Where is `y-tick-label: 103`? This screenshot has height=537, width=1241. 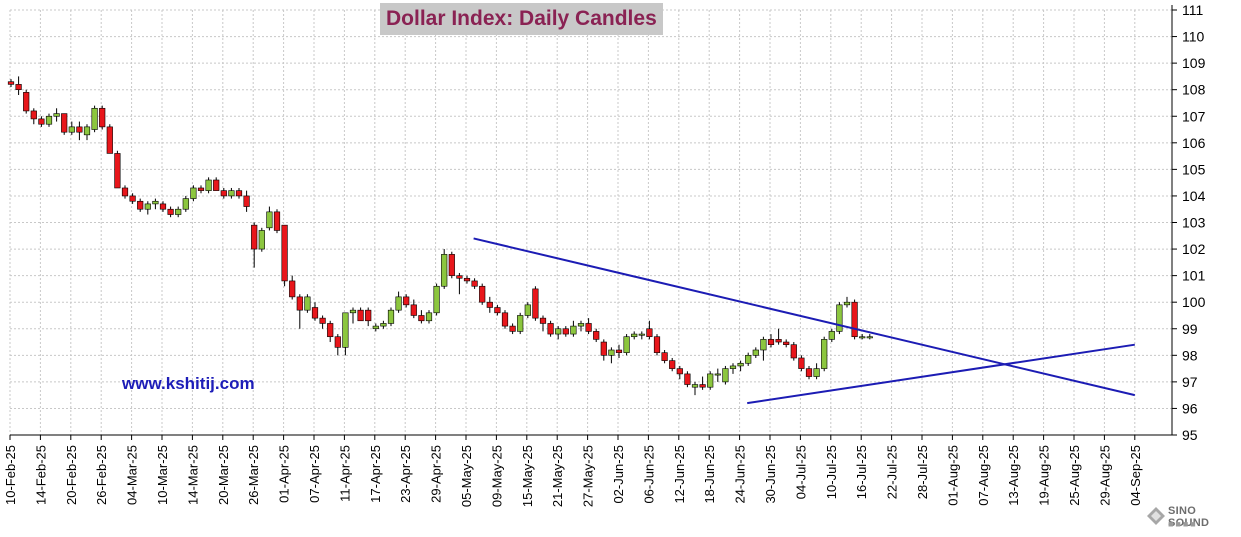 y-tick-label: 103 is located at coordinates (1194, 223).